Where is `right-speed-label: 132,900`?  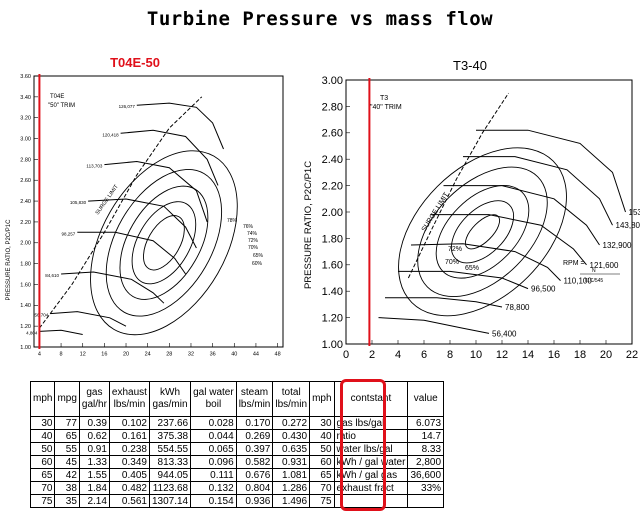
right-speed-label: 132,900 is located at coordinates (617, 245).